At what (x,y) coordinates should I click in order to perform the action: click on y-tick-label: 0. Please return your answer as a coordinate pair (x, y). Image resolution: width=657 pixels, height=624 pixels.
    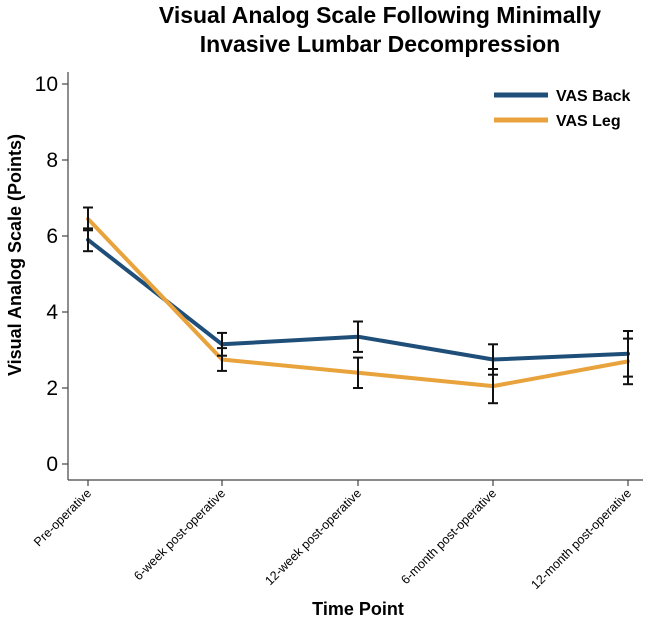
    Looking at the image, I should click on (52, 464).